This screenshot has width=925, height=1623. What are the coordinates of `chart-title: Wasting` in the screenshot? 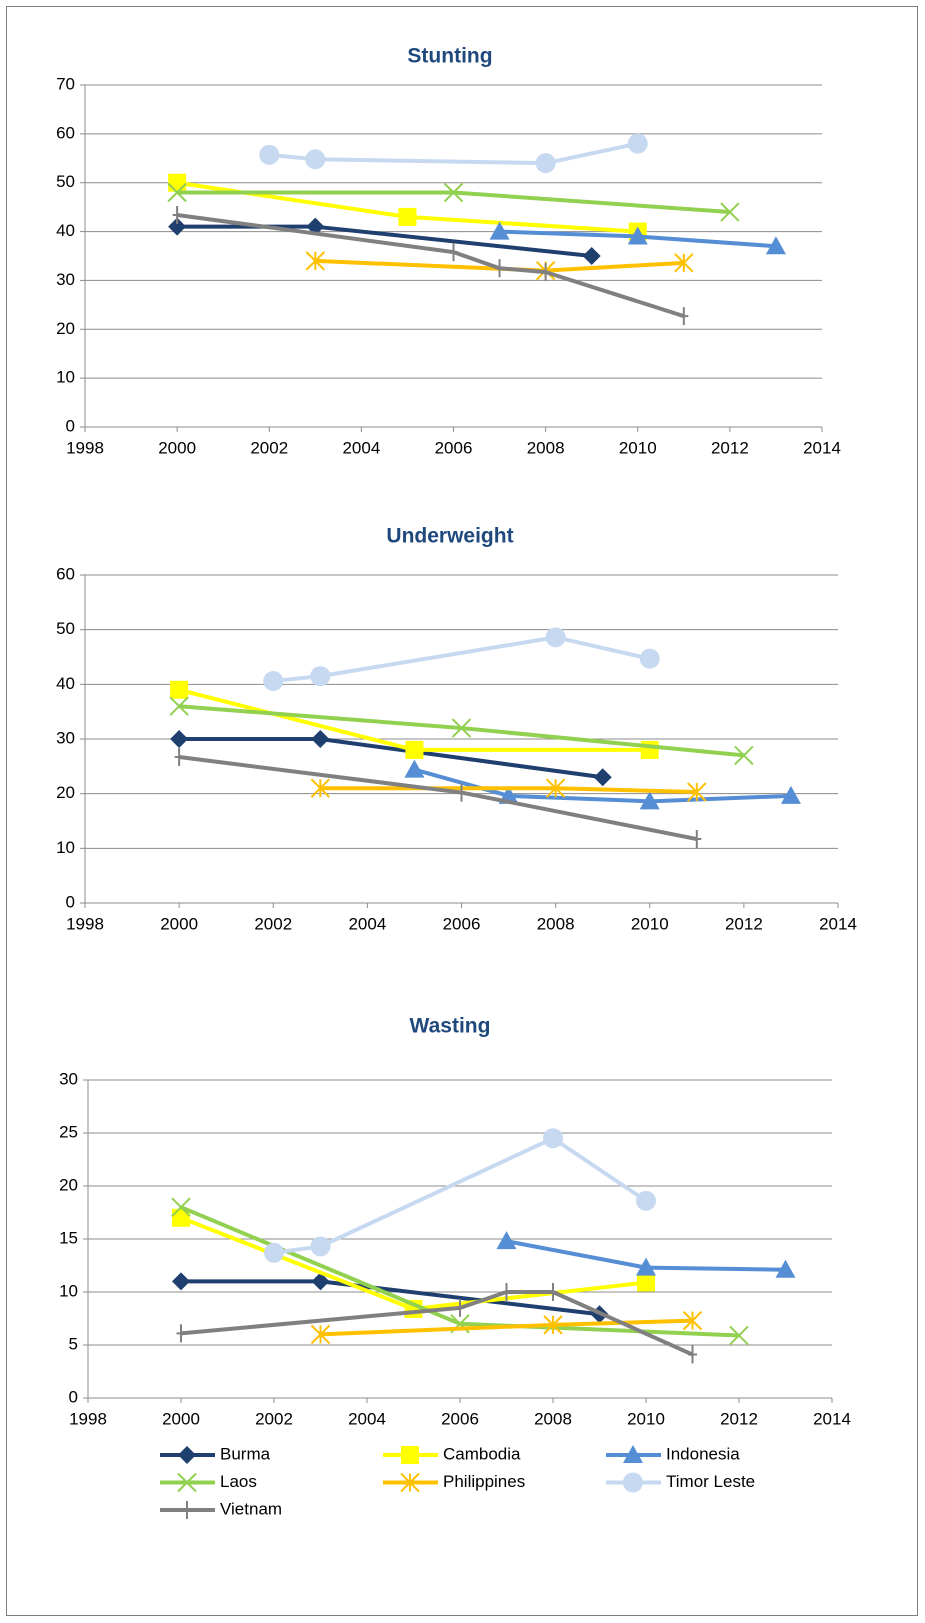 It's located at (450, 1026).